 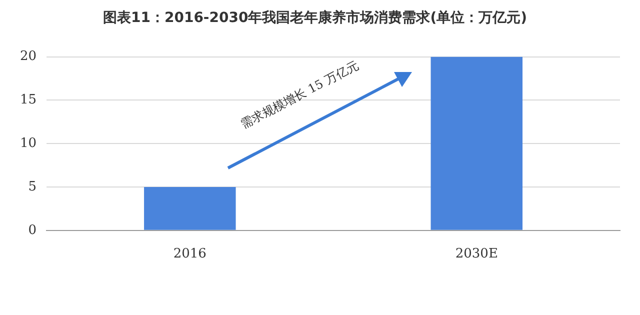 What do you see at coordinates (32, 230) in the screenshot?
I see `y-tick-label: 0` at bounding box center [32, 230].